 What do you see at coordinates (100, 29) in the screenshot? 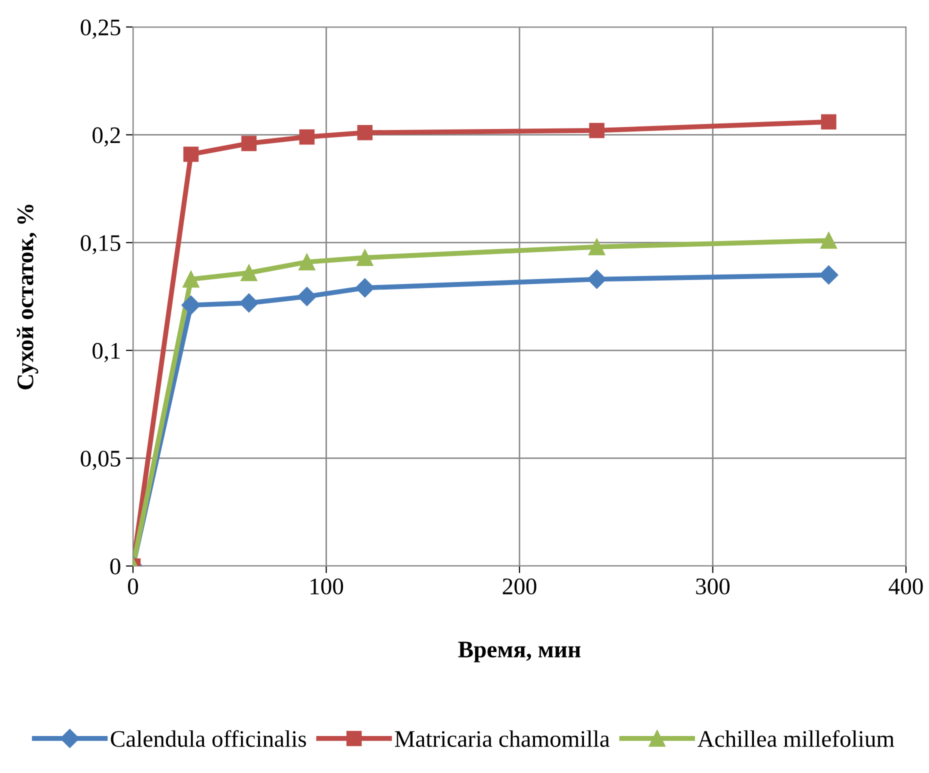
I see `y-tick-label: 0,25` at bounding box center [100, 29].